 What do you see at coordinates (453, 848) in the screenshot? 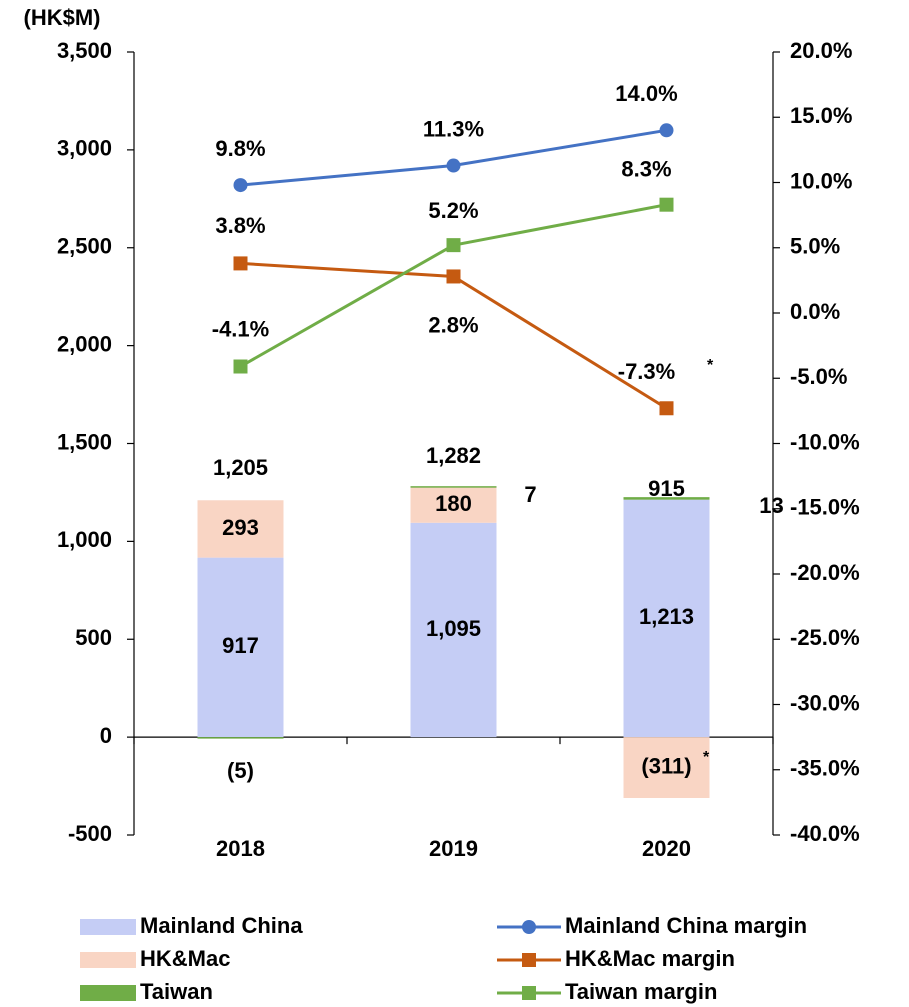
I see `x-tick-label: 2019` at bounding box center [453, 848].